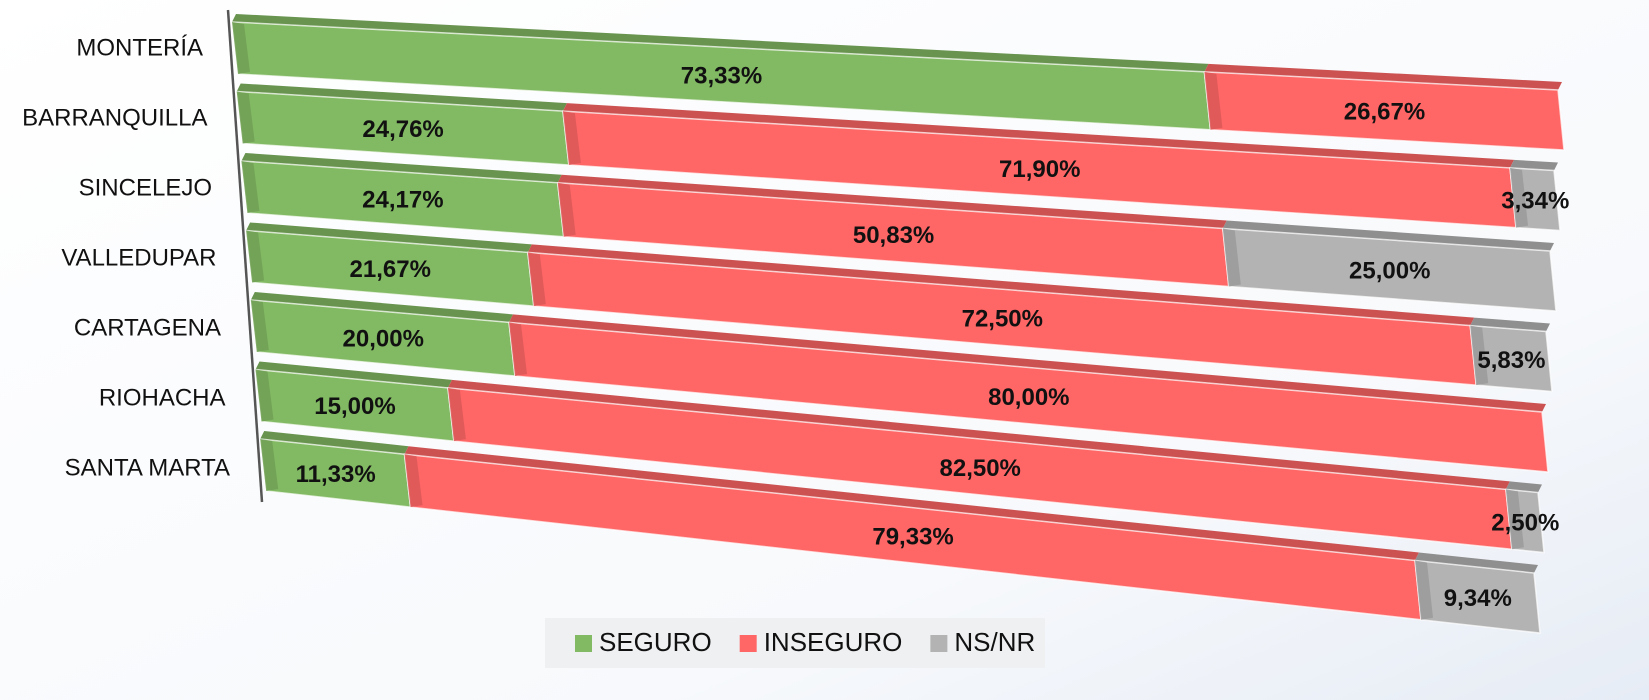 This screenshot has height=700, width=1649. What do you see at coordinates (402, 199) in the screenshot?
I see `value-label: 24,17%` at bounding box center [402, 199].